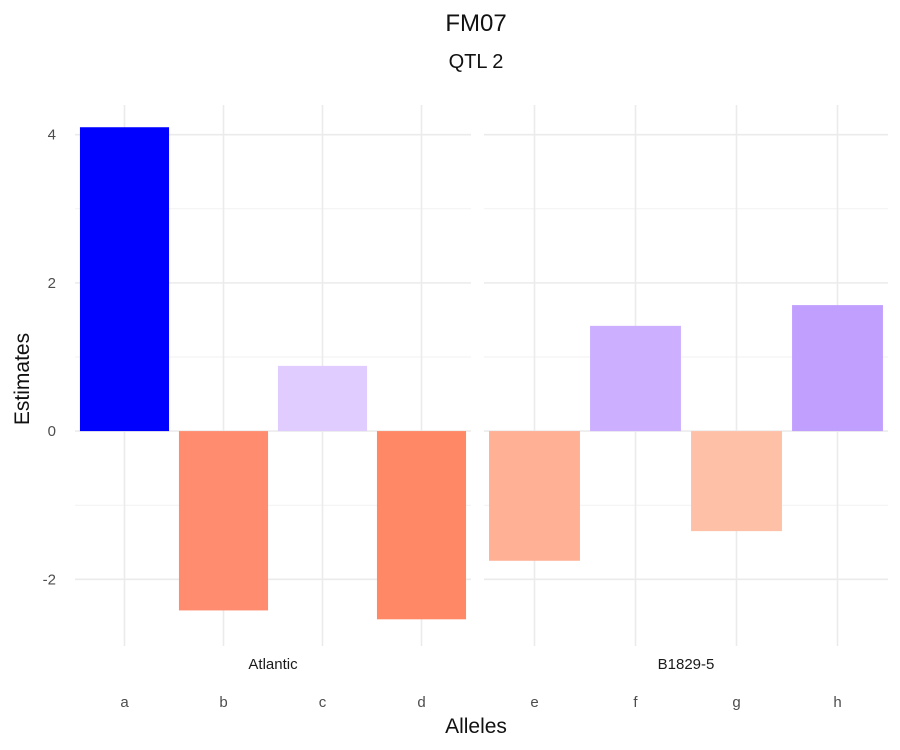 This screenshot has height=750, width=900. What do you see at coordinates (837, 368) in the screenshot?
I see `bar-h` at bounding box center [837, 368].